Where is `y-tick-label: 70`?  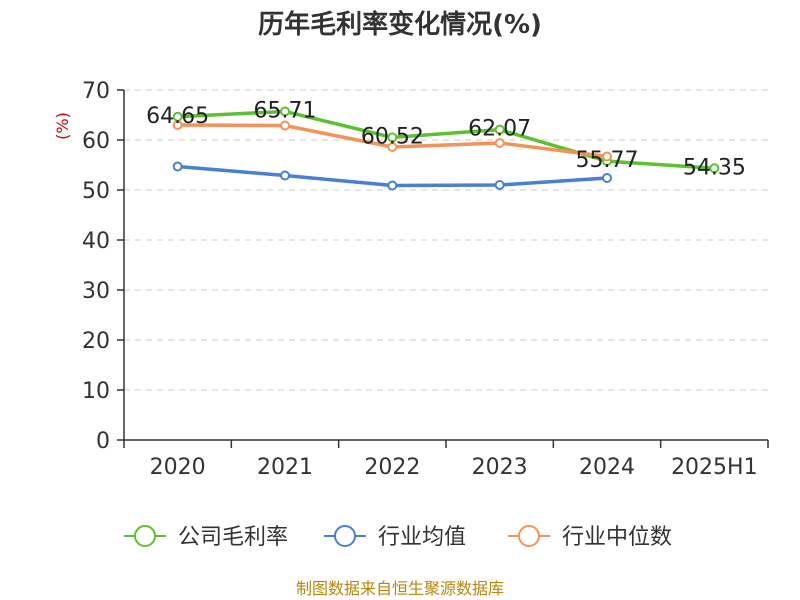 y-tick-label: 70 is located at coordinates (96, 91).